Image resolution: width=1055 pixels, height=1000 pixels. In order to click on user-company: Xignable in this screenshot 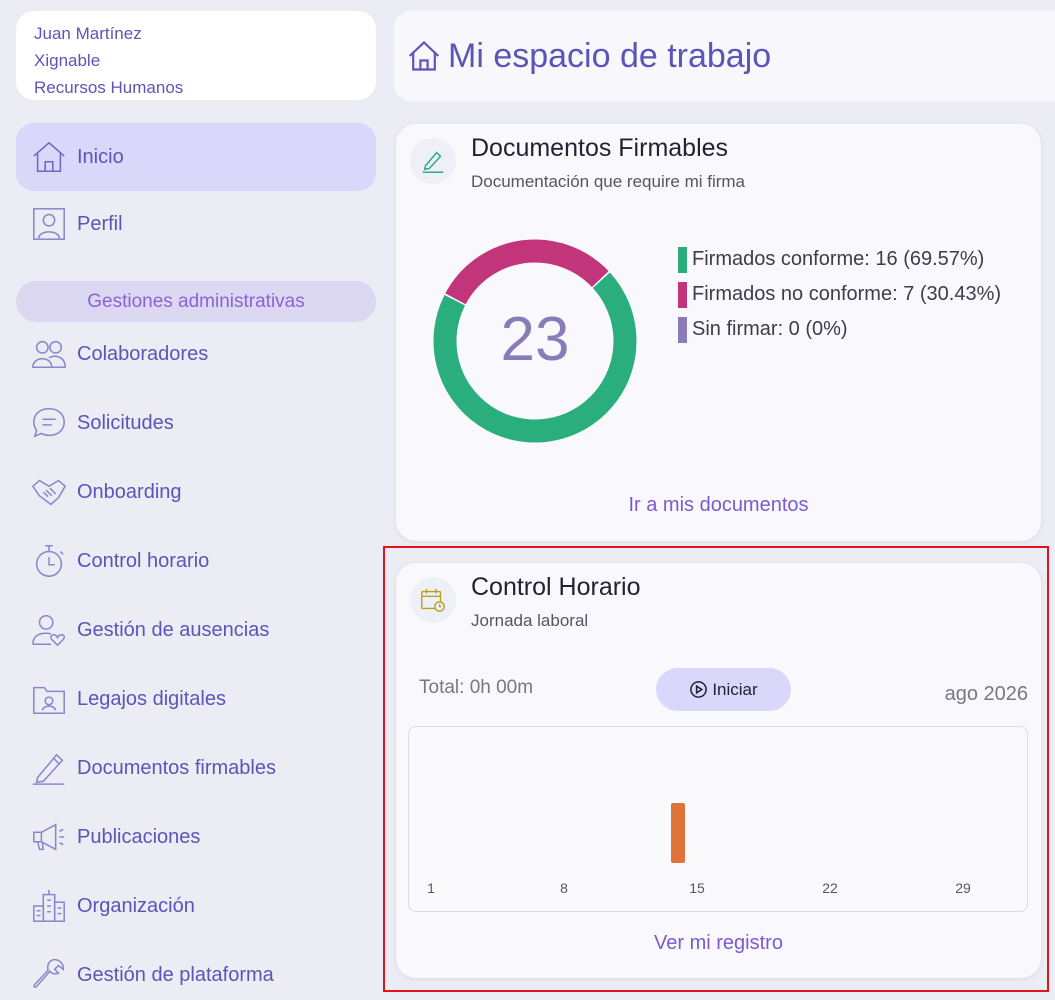, I will do `click(67, 60)`.